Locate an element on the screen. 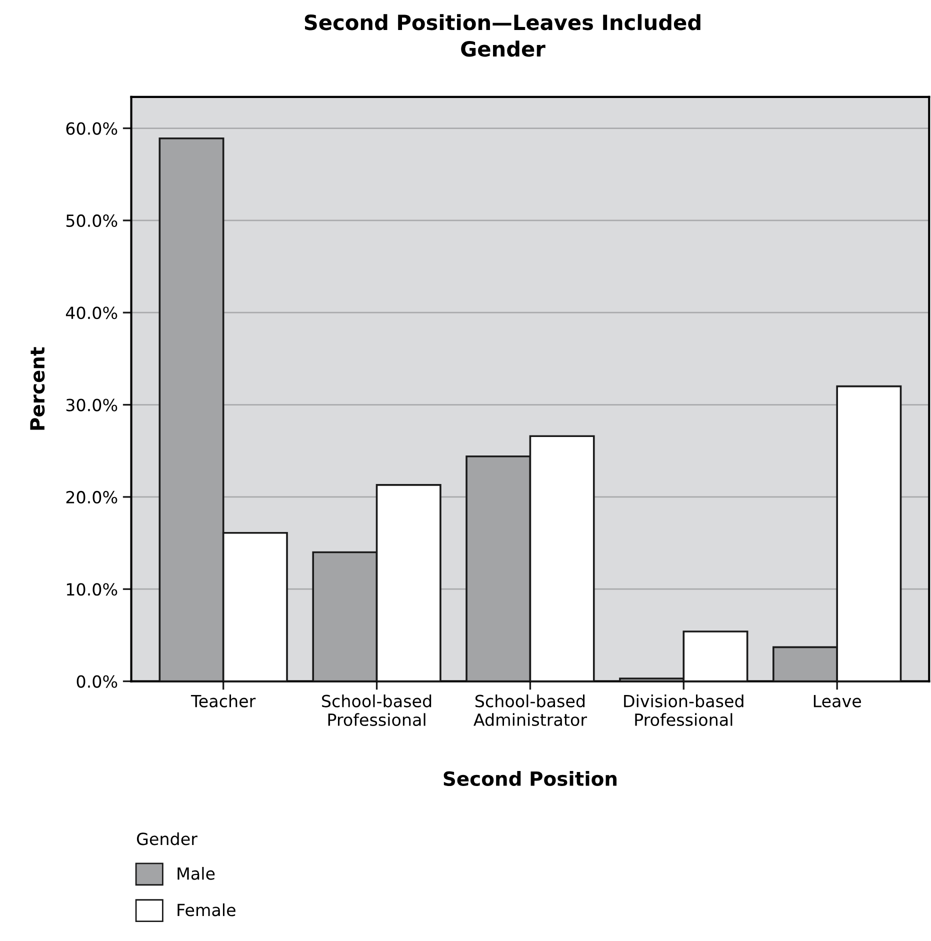 The height and width of the screenshot is (941, 931). x-tick-label: Teacher is located at coordinates (223, 701).